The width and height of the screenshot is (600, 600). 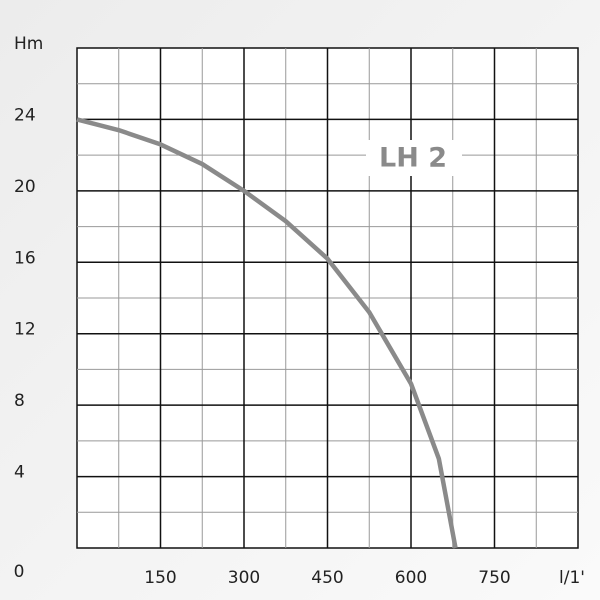 I want to click on chart-title: LH 2, so click(x=413, y=158).